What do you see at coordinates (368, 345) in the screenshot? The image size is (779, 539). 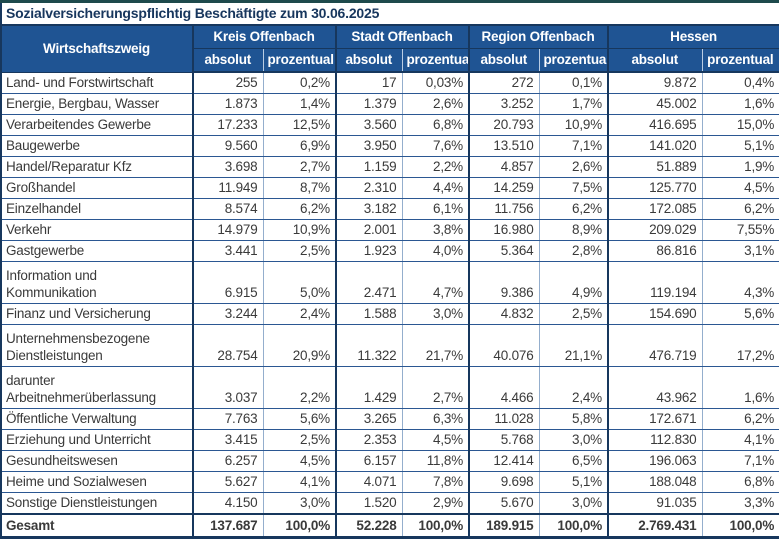 I see `cell-absolut: 11.322` at bounding box center [368, 345].